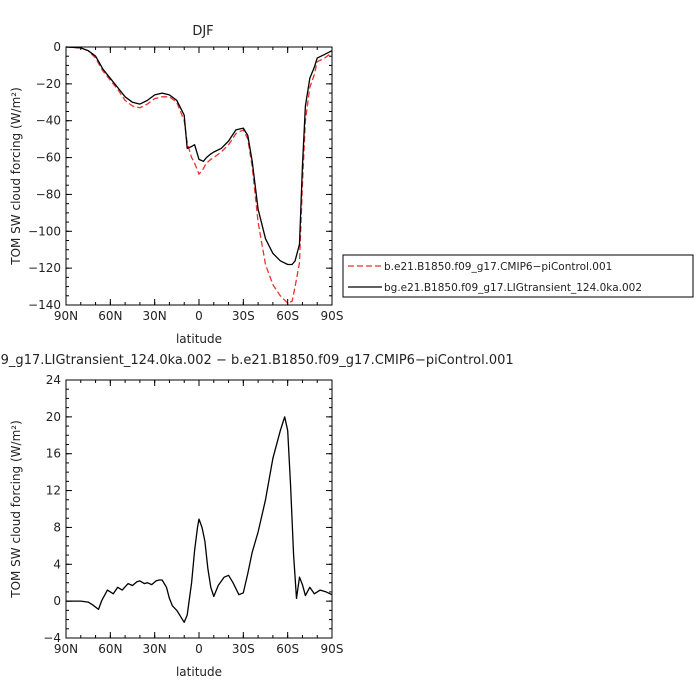 The width and height of the screenshot is (700, 700). Describe the element at coordinates (52, 638) in the screenshot. I see `y-tick-label: −4` at that location.